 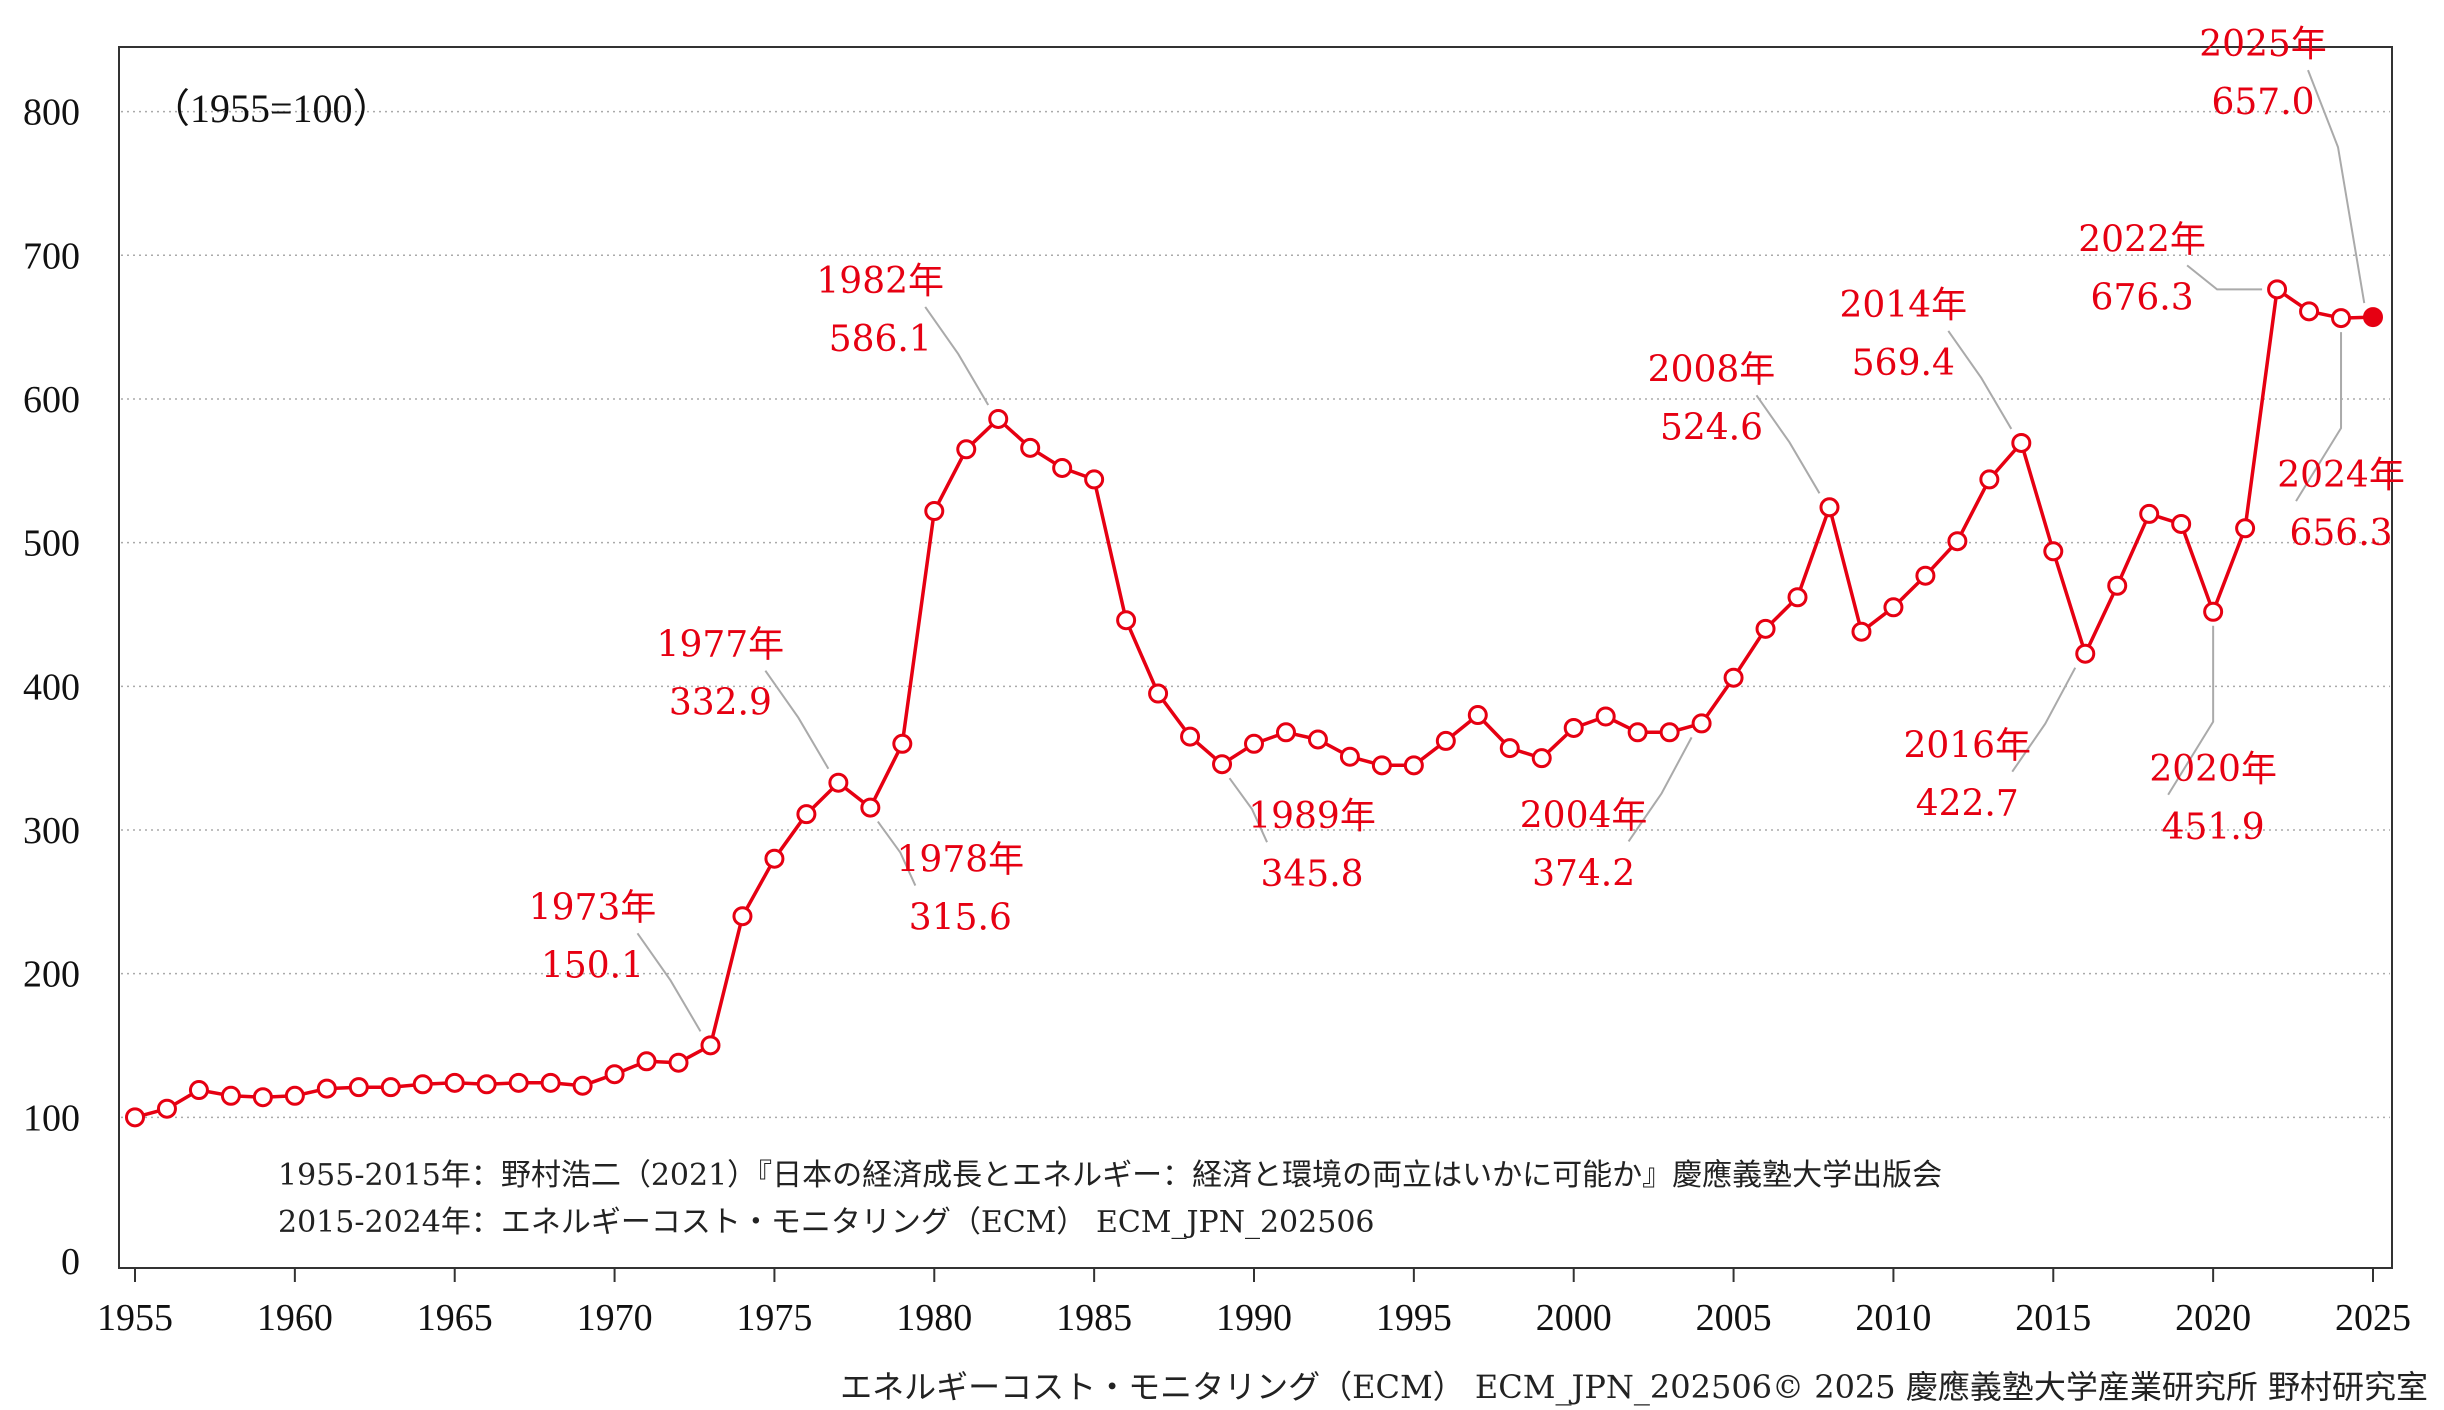 I want to click on x-tick-label: 1970, so click(x=615, y=1318).